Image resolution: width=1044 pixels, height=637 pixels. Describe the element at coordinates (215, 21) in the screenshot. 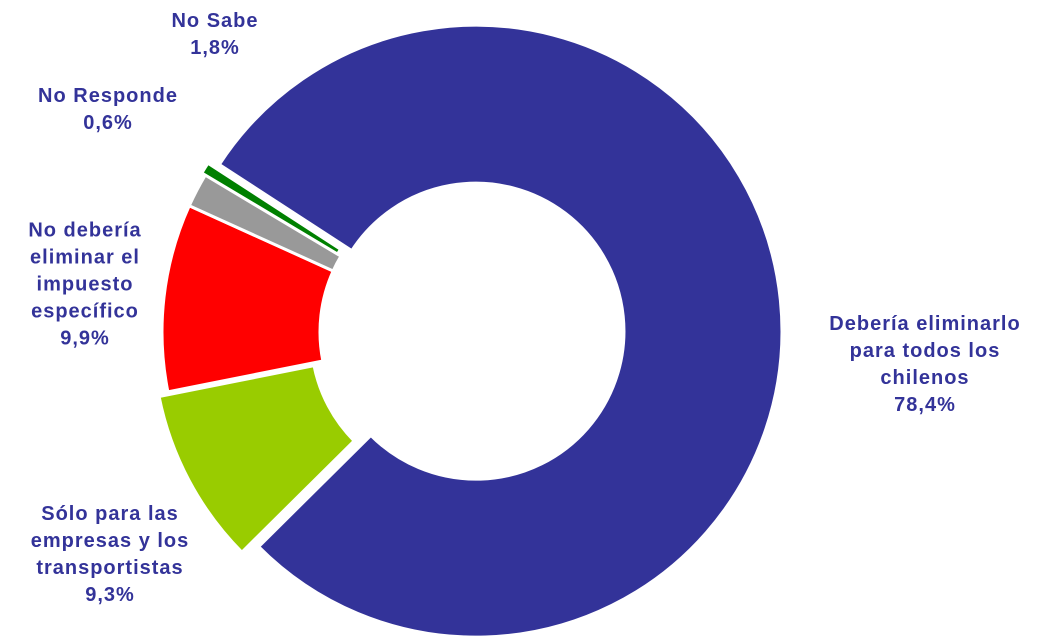

I see `category-name: No Sabe` at that location.